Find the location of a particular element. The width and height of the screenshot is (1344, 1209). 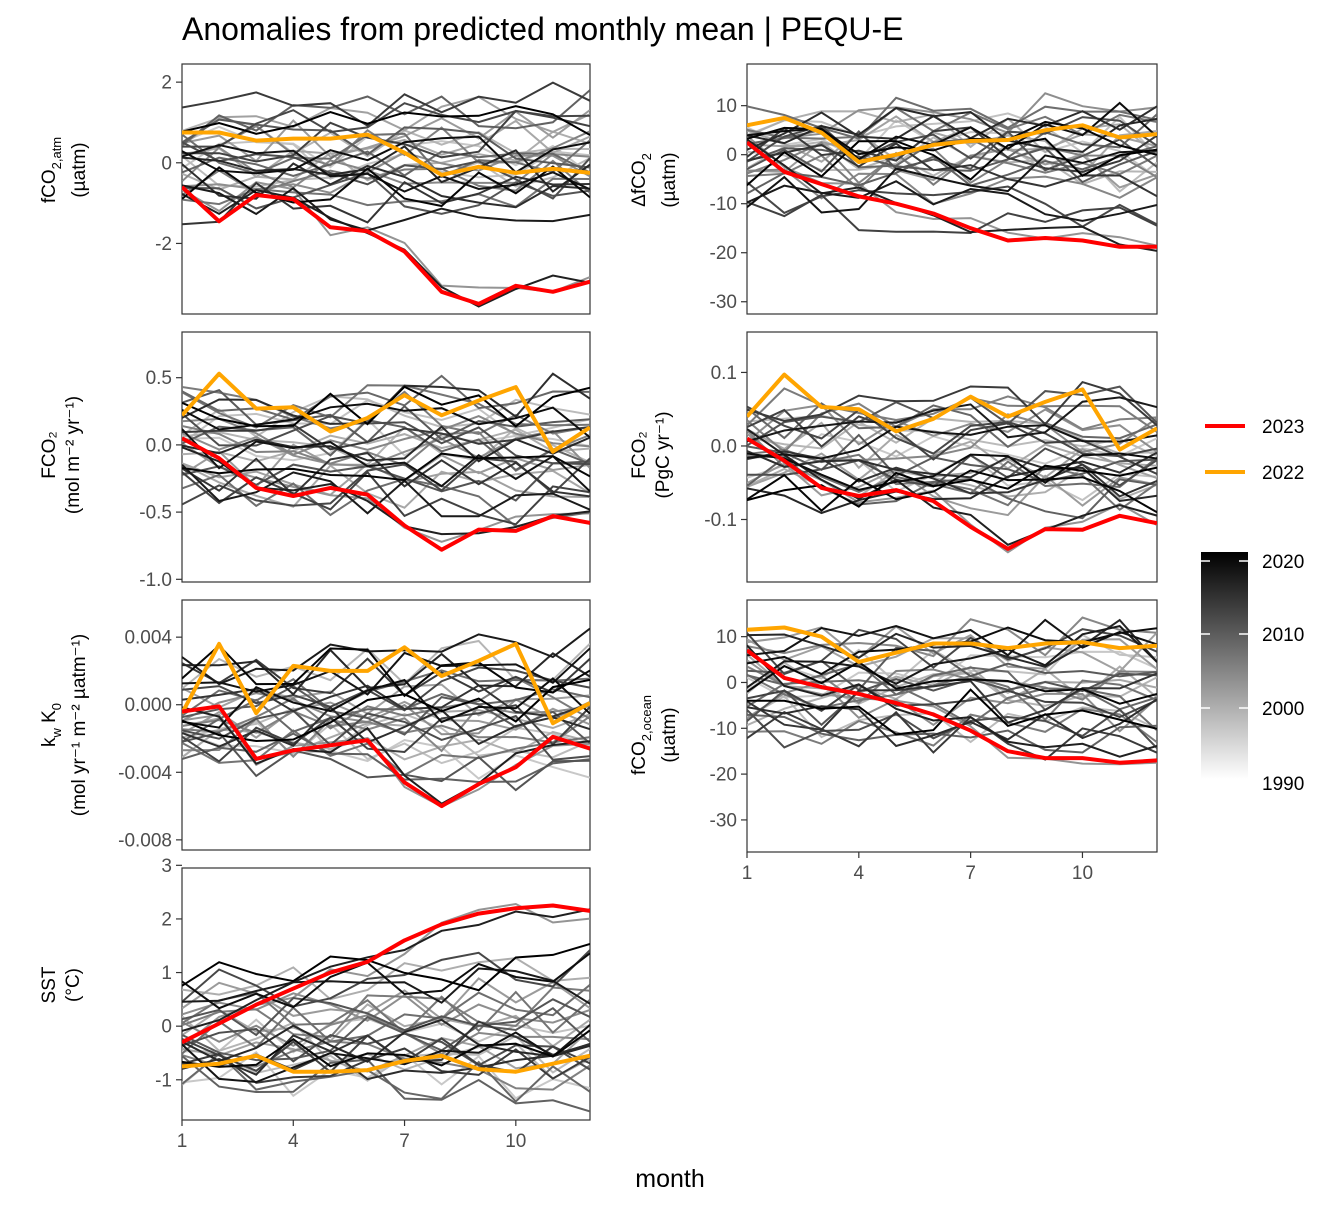

series-line-fco2atm-2023 is located at coordinates (386, 245).